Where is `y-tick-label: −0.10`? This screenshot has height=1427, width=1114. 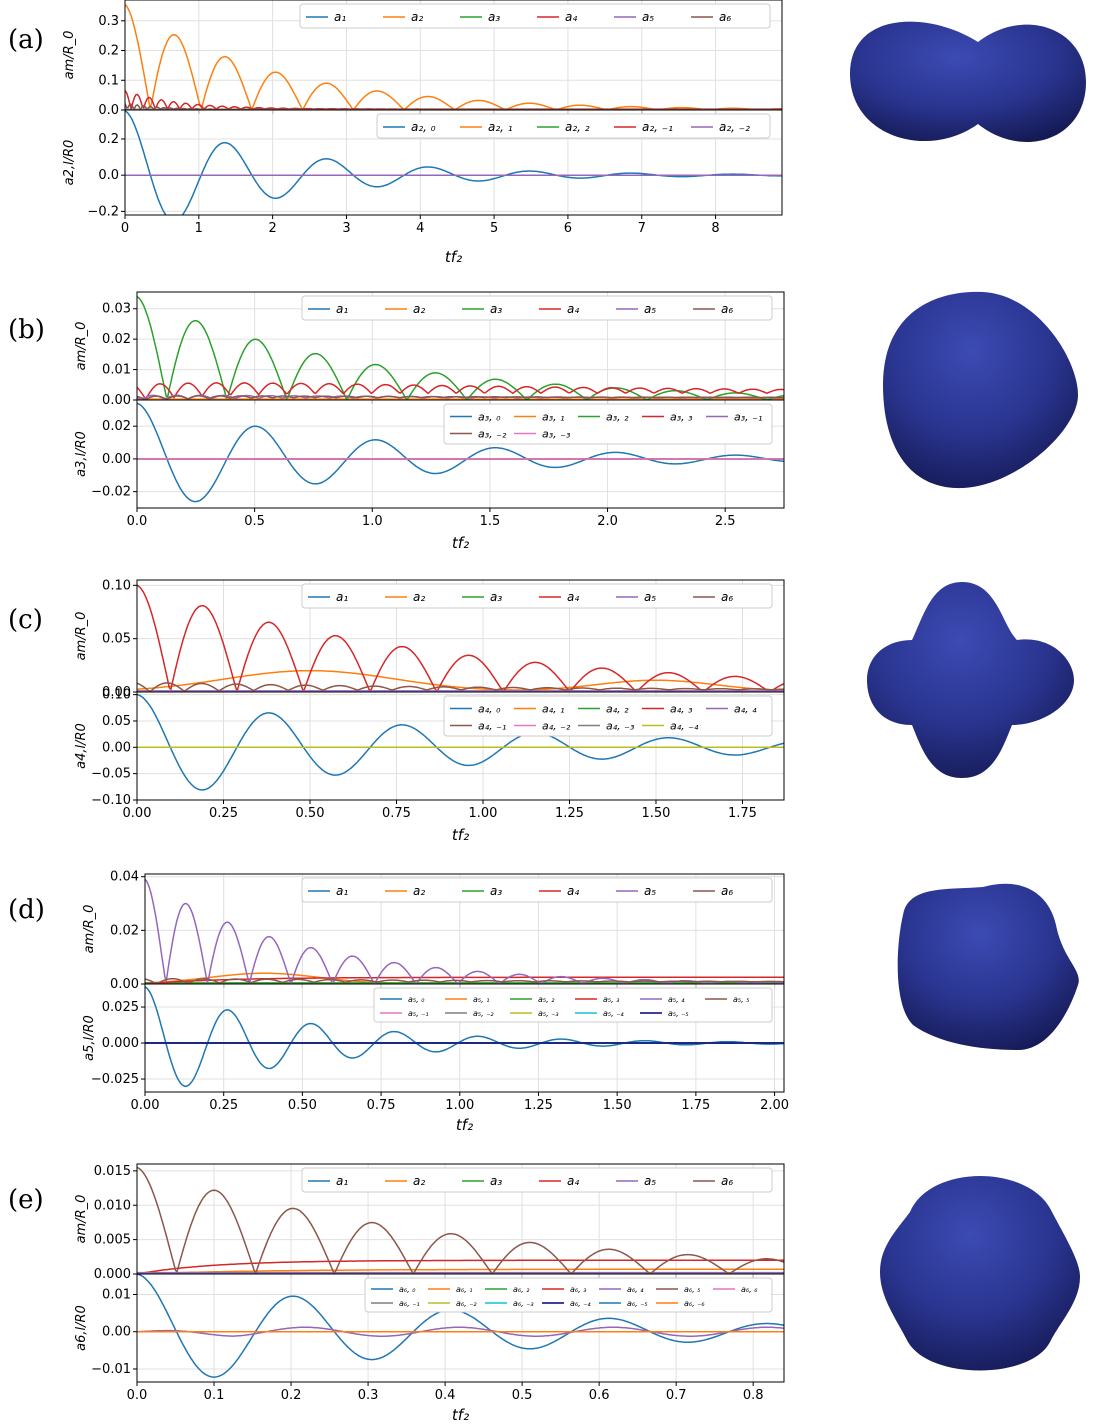
y-tick-label: −0.10 is located at coordinates (111, 800).